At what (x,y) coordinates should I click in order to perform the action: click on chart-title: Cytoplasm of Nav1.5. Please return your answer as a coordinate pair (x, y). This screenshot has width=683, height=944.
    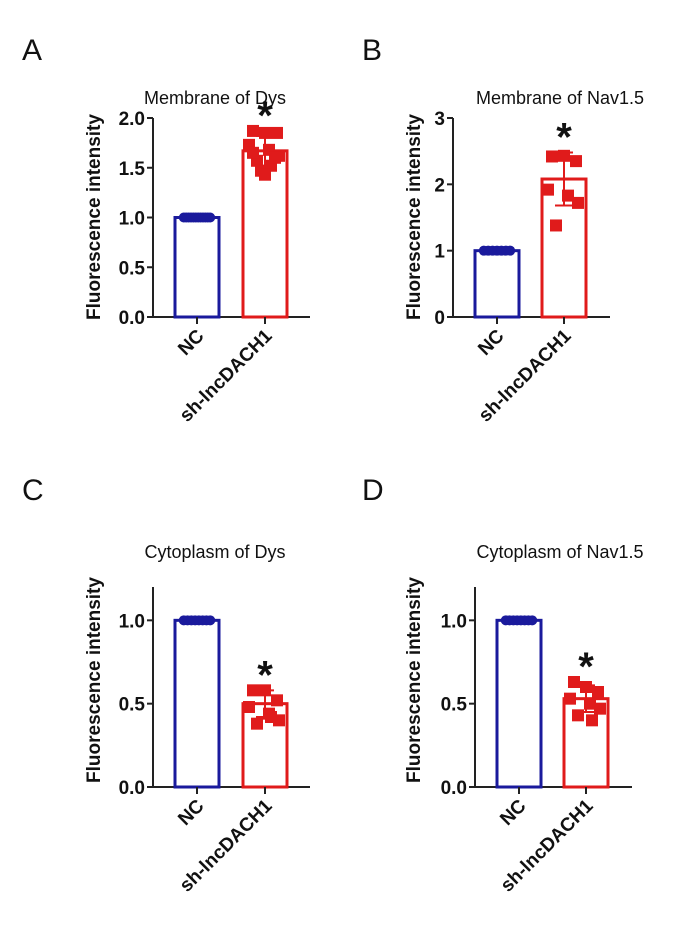
    Looking at the image, I should click on (559, 552).